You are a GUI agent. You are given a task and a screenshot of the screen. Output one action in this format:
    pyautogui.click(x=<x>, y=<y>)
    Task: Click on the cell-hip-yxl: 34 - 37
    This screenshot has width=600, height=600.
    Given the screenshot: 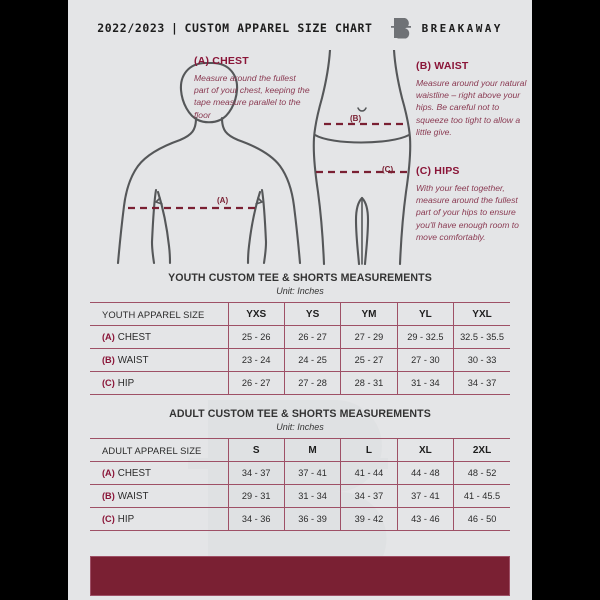 What is the action you would take?
    pyautogui.click(x=481, y=383)
    